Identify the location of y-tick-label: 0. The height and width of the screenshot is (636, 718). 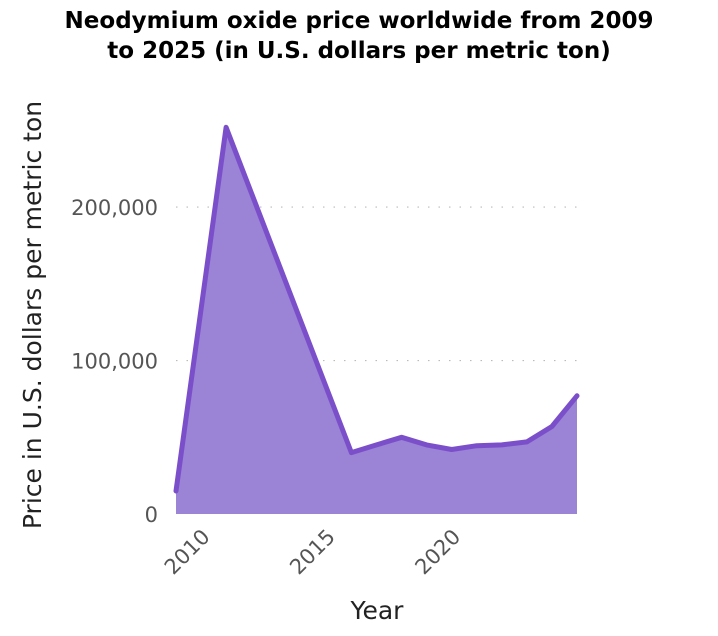
(151, 515).